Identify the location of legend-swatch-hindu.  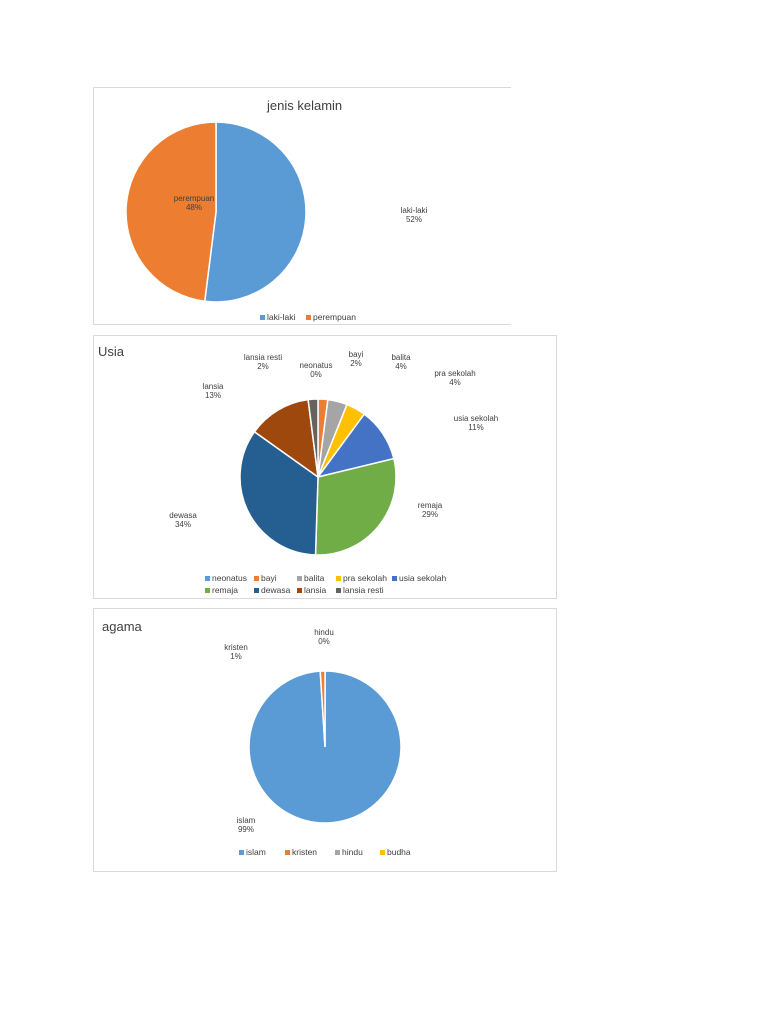
(337, 852).